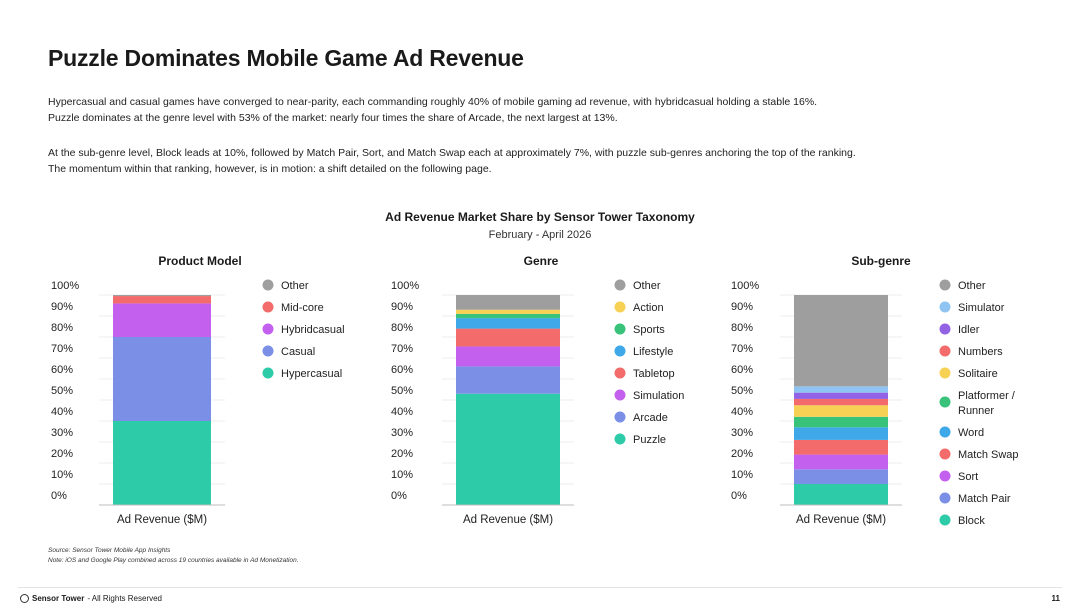 The width and height of the screenshot is (1080, 608). Describe the element at coordinates (302, 308) in the screenshot. I see `legend-label: Mid-core` at that location.